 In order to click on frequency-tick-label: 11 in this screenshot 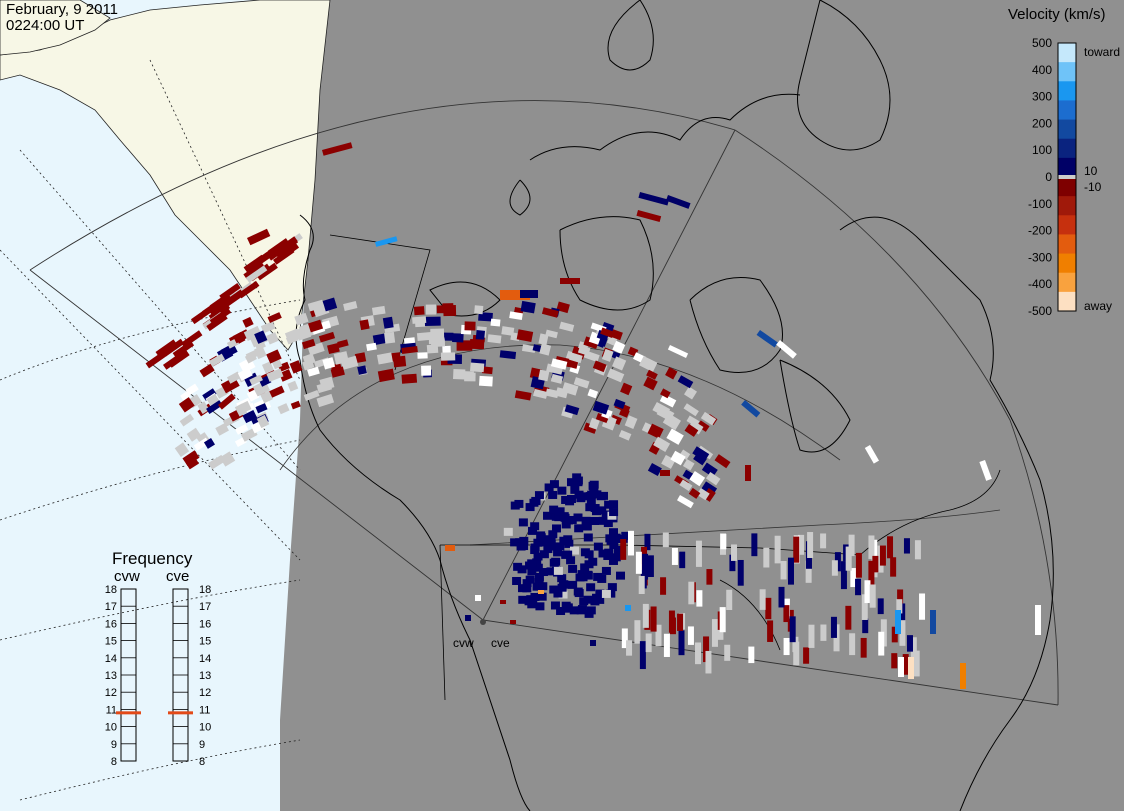, I will do `click(111, 710)`.